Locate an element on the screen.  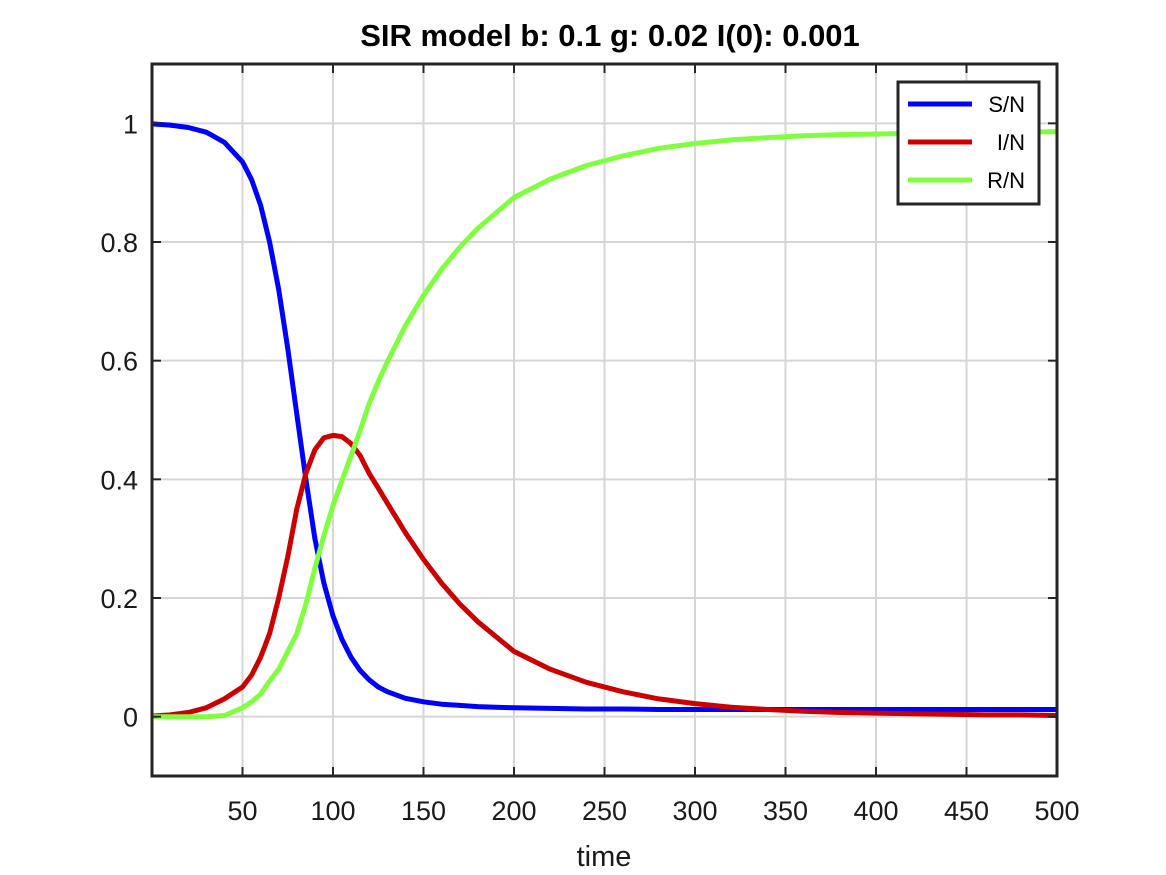
y-tick-label: 1 is located at coordinates (130, 124).